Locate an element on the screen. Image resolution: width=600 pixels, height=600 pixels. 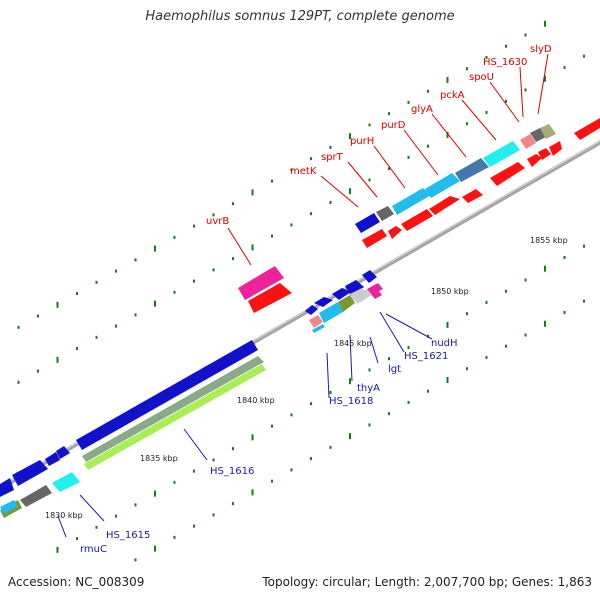
scale-label: 1845 kbp is located at coordinates (353, 343).